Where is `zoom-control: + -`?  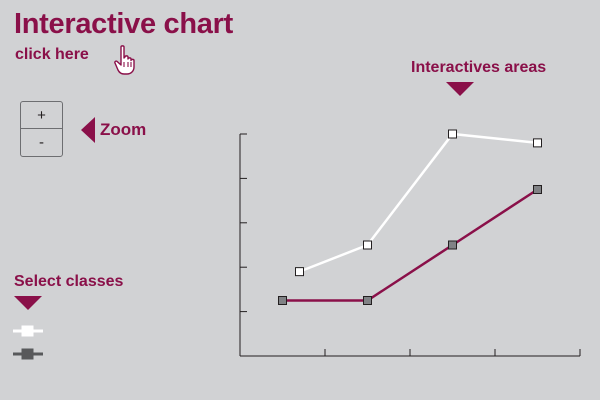
zoom-control: + - is located at coordinates (41, 129).